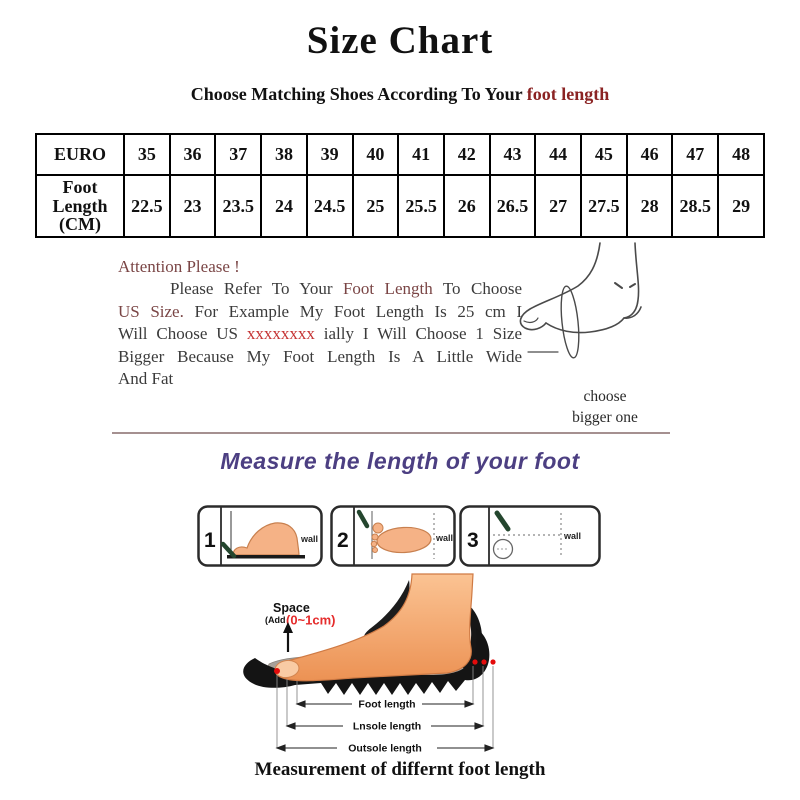  I want to click on euro-size-cell: 41, so click(421, 154).